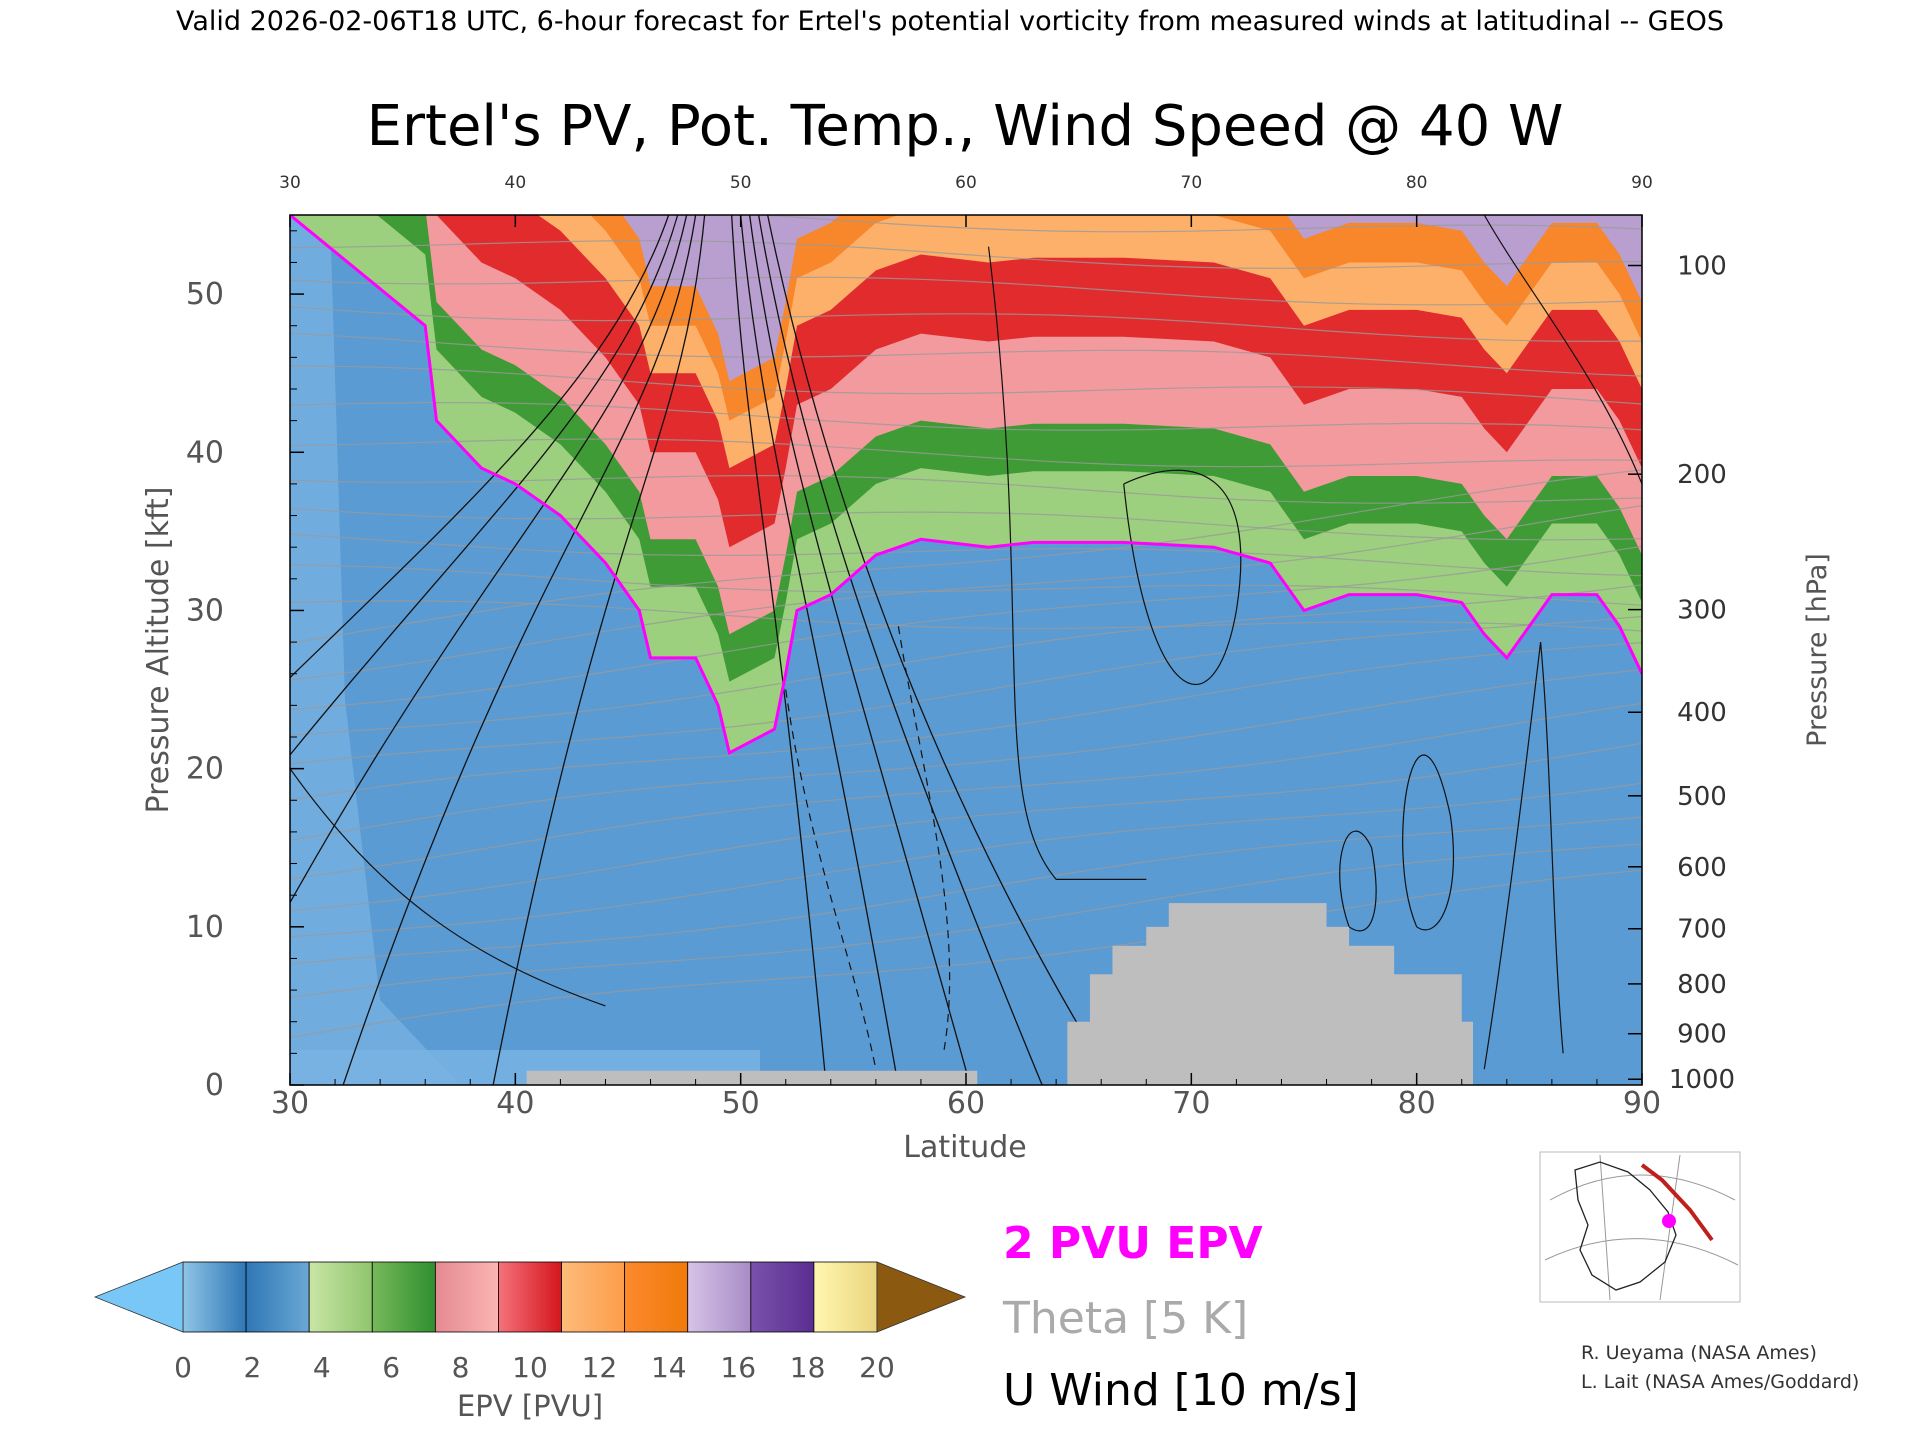  I want to click on x-axis-bottom: 30 40 50 60 70 80 90, so click(966, 1097).